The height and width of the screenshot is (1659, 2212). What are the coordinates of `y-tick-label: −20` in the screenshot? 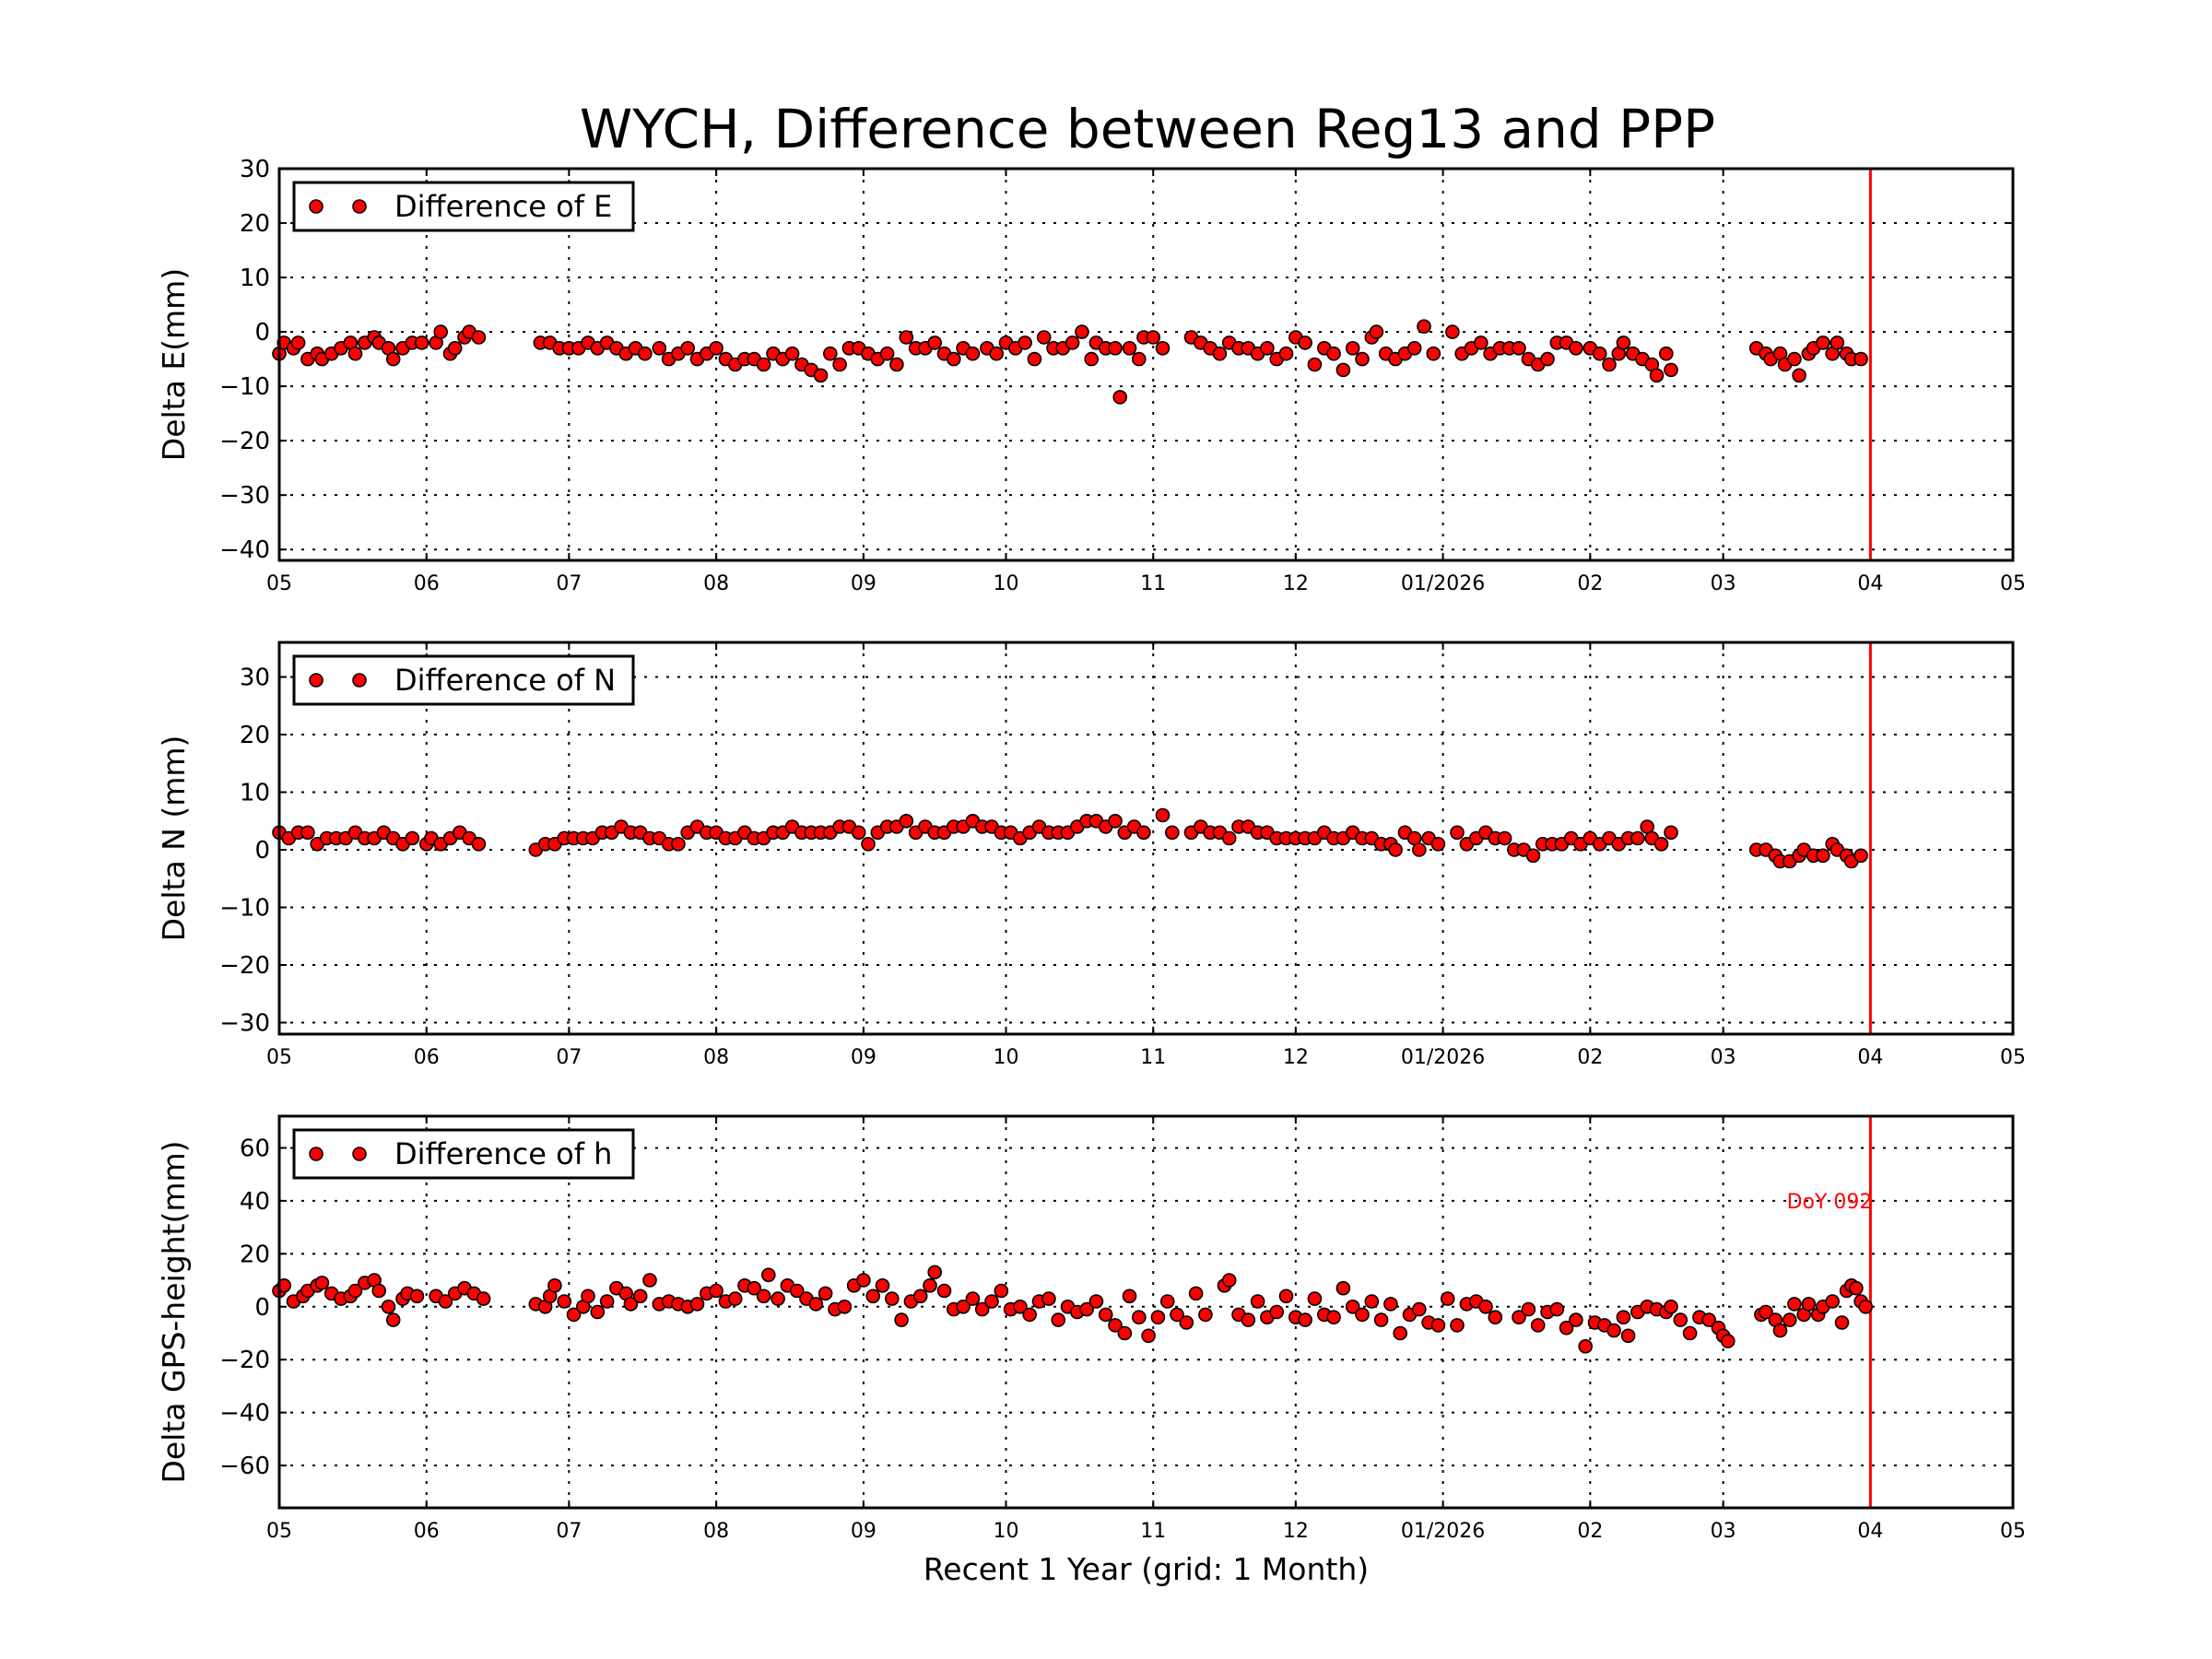 It's located at (244, 1360).